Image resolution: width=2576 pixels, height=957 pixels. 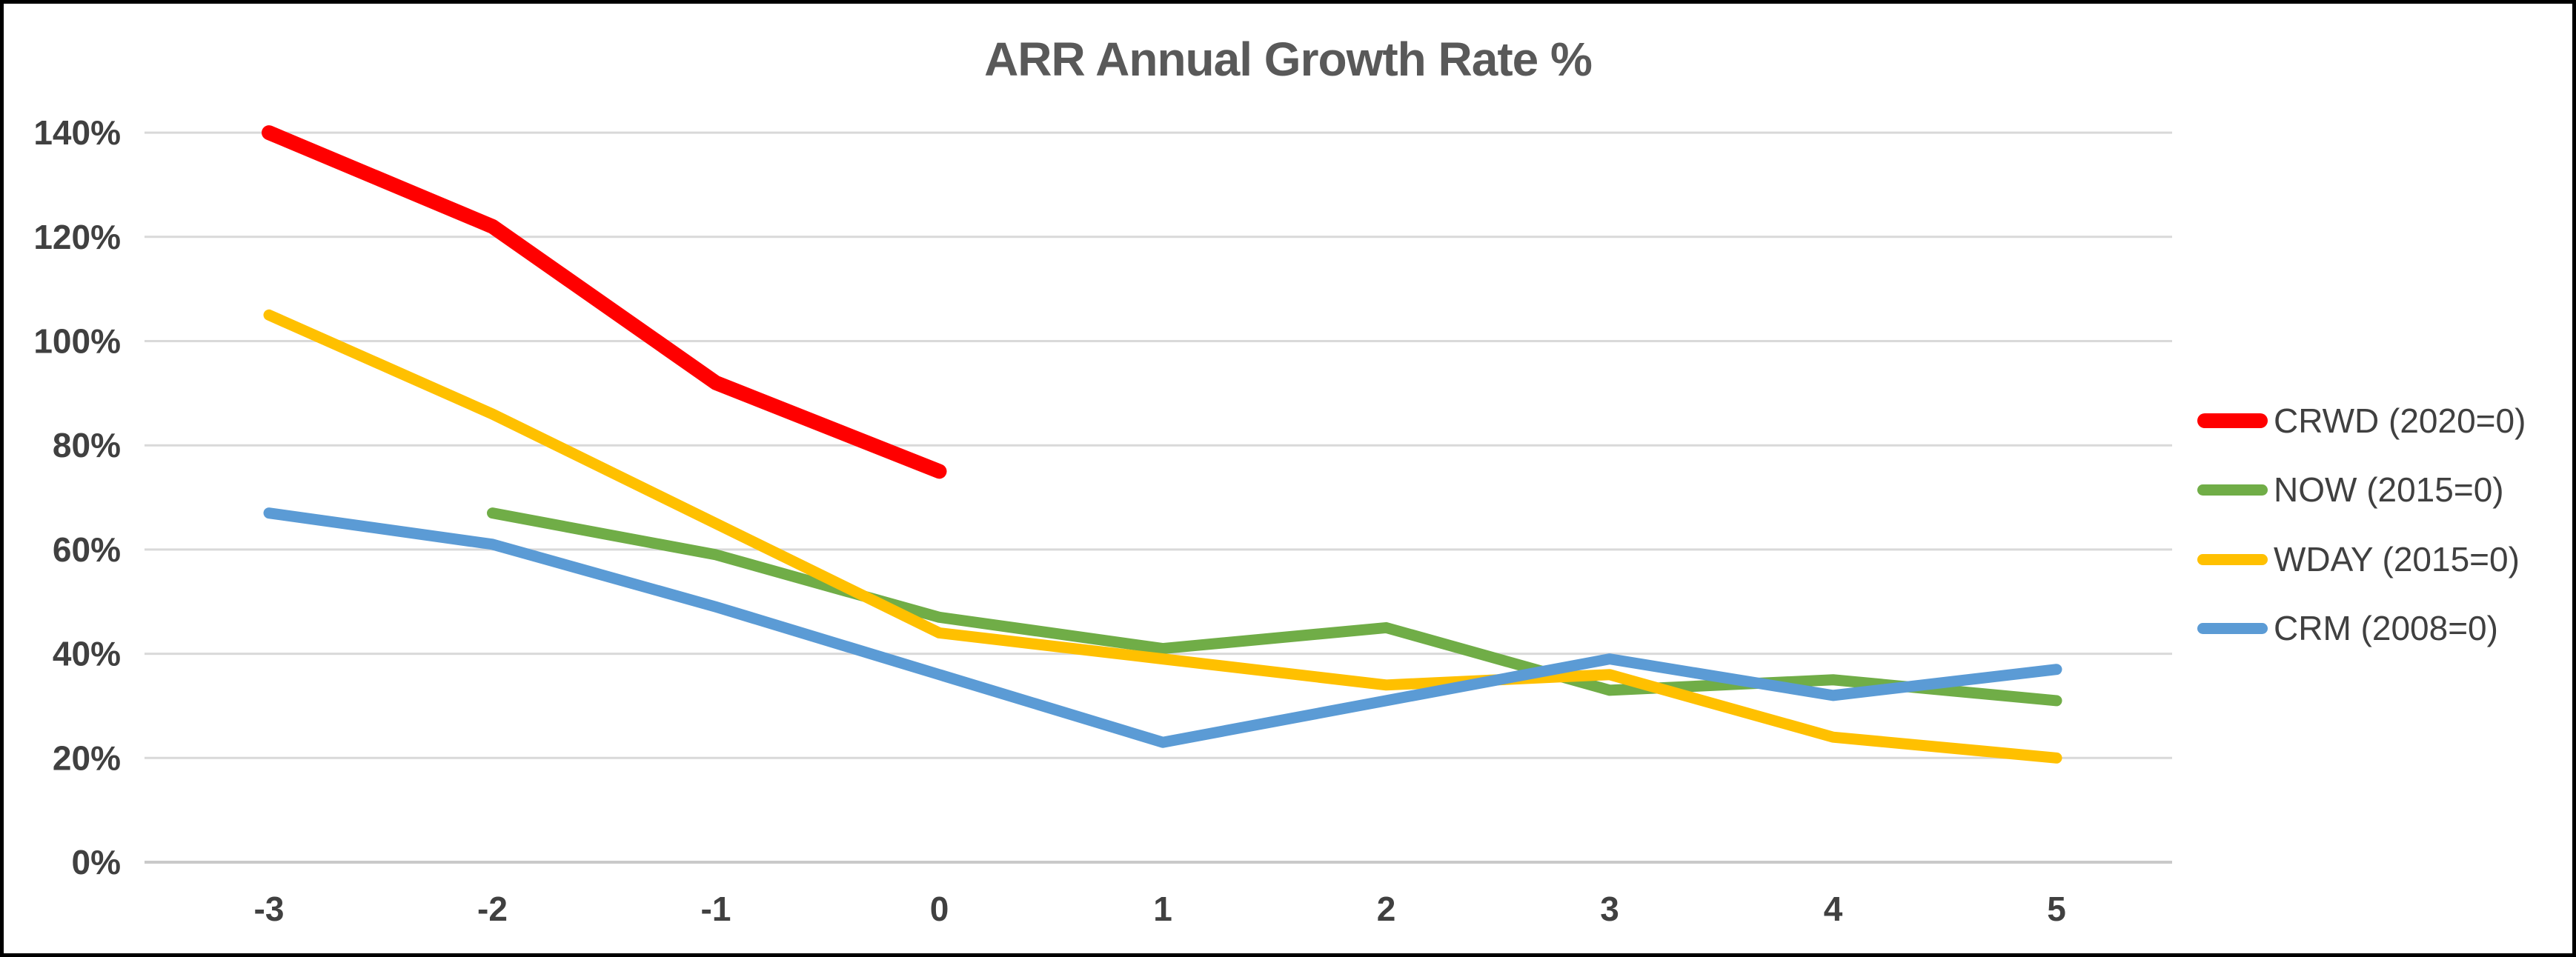 What do you see at coordinates (2389, 490) in the screenshot?
I see `legend-label: NOW (2015=0)` at bounding box center [2389, 490].